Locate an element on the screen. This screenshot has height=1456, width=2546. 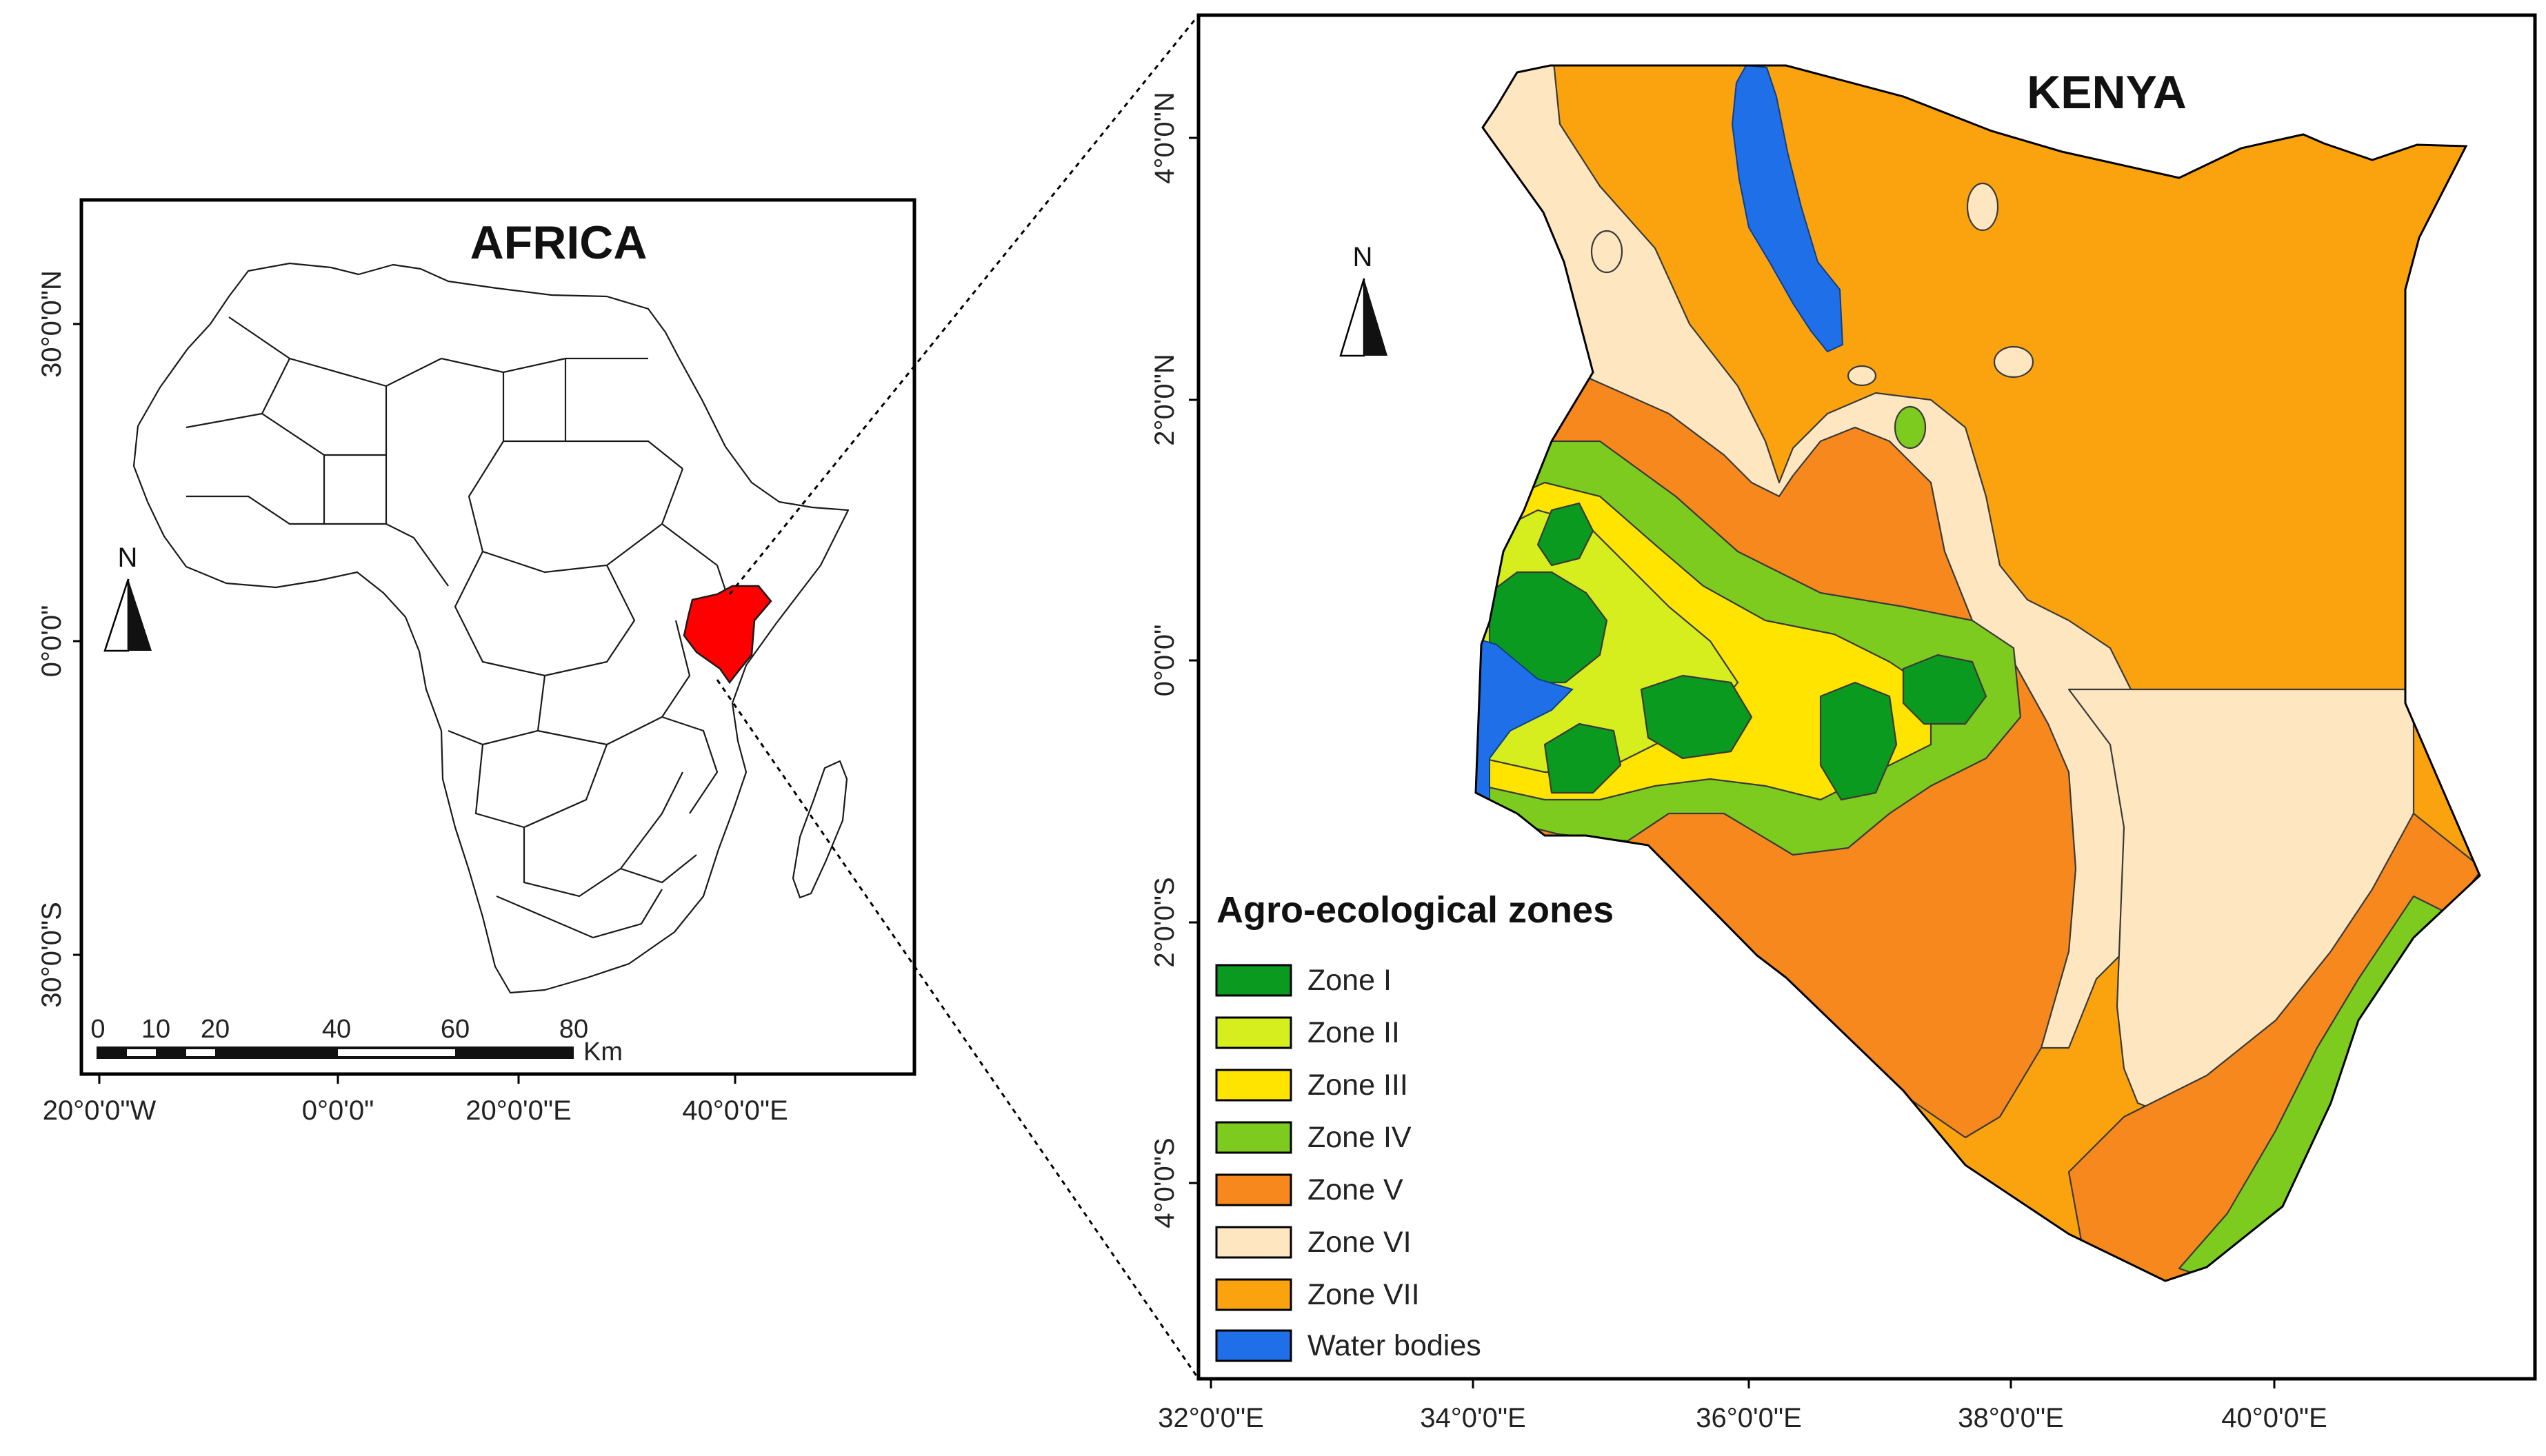
legend-item: Zone I is located at coordinates (1303, 981).